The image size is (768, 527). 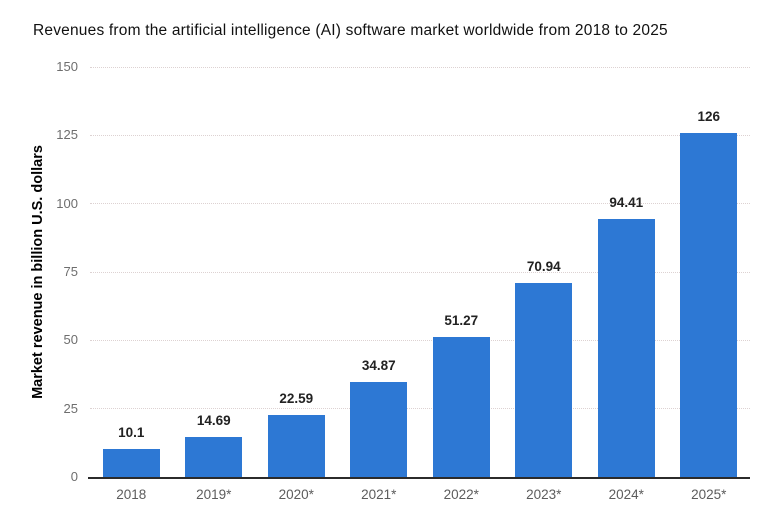 What do you see at coordinates (419, 478) in the screenshot?
I see `x-axis-line` at bounding box center [419, 478].